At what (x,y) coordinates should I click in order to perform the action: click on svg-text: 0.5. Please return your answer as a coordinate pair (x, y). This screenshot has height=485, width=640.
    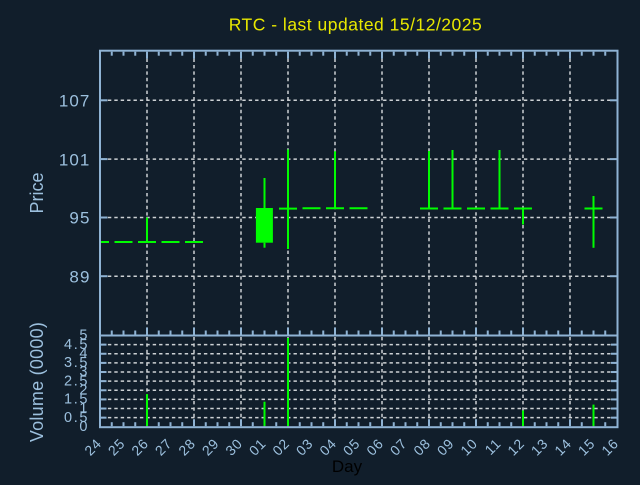
    Looking at the image, I should click on (76, 418).